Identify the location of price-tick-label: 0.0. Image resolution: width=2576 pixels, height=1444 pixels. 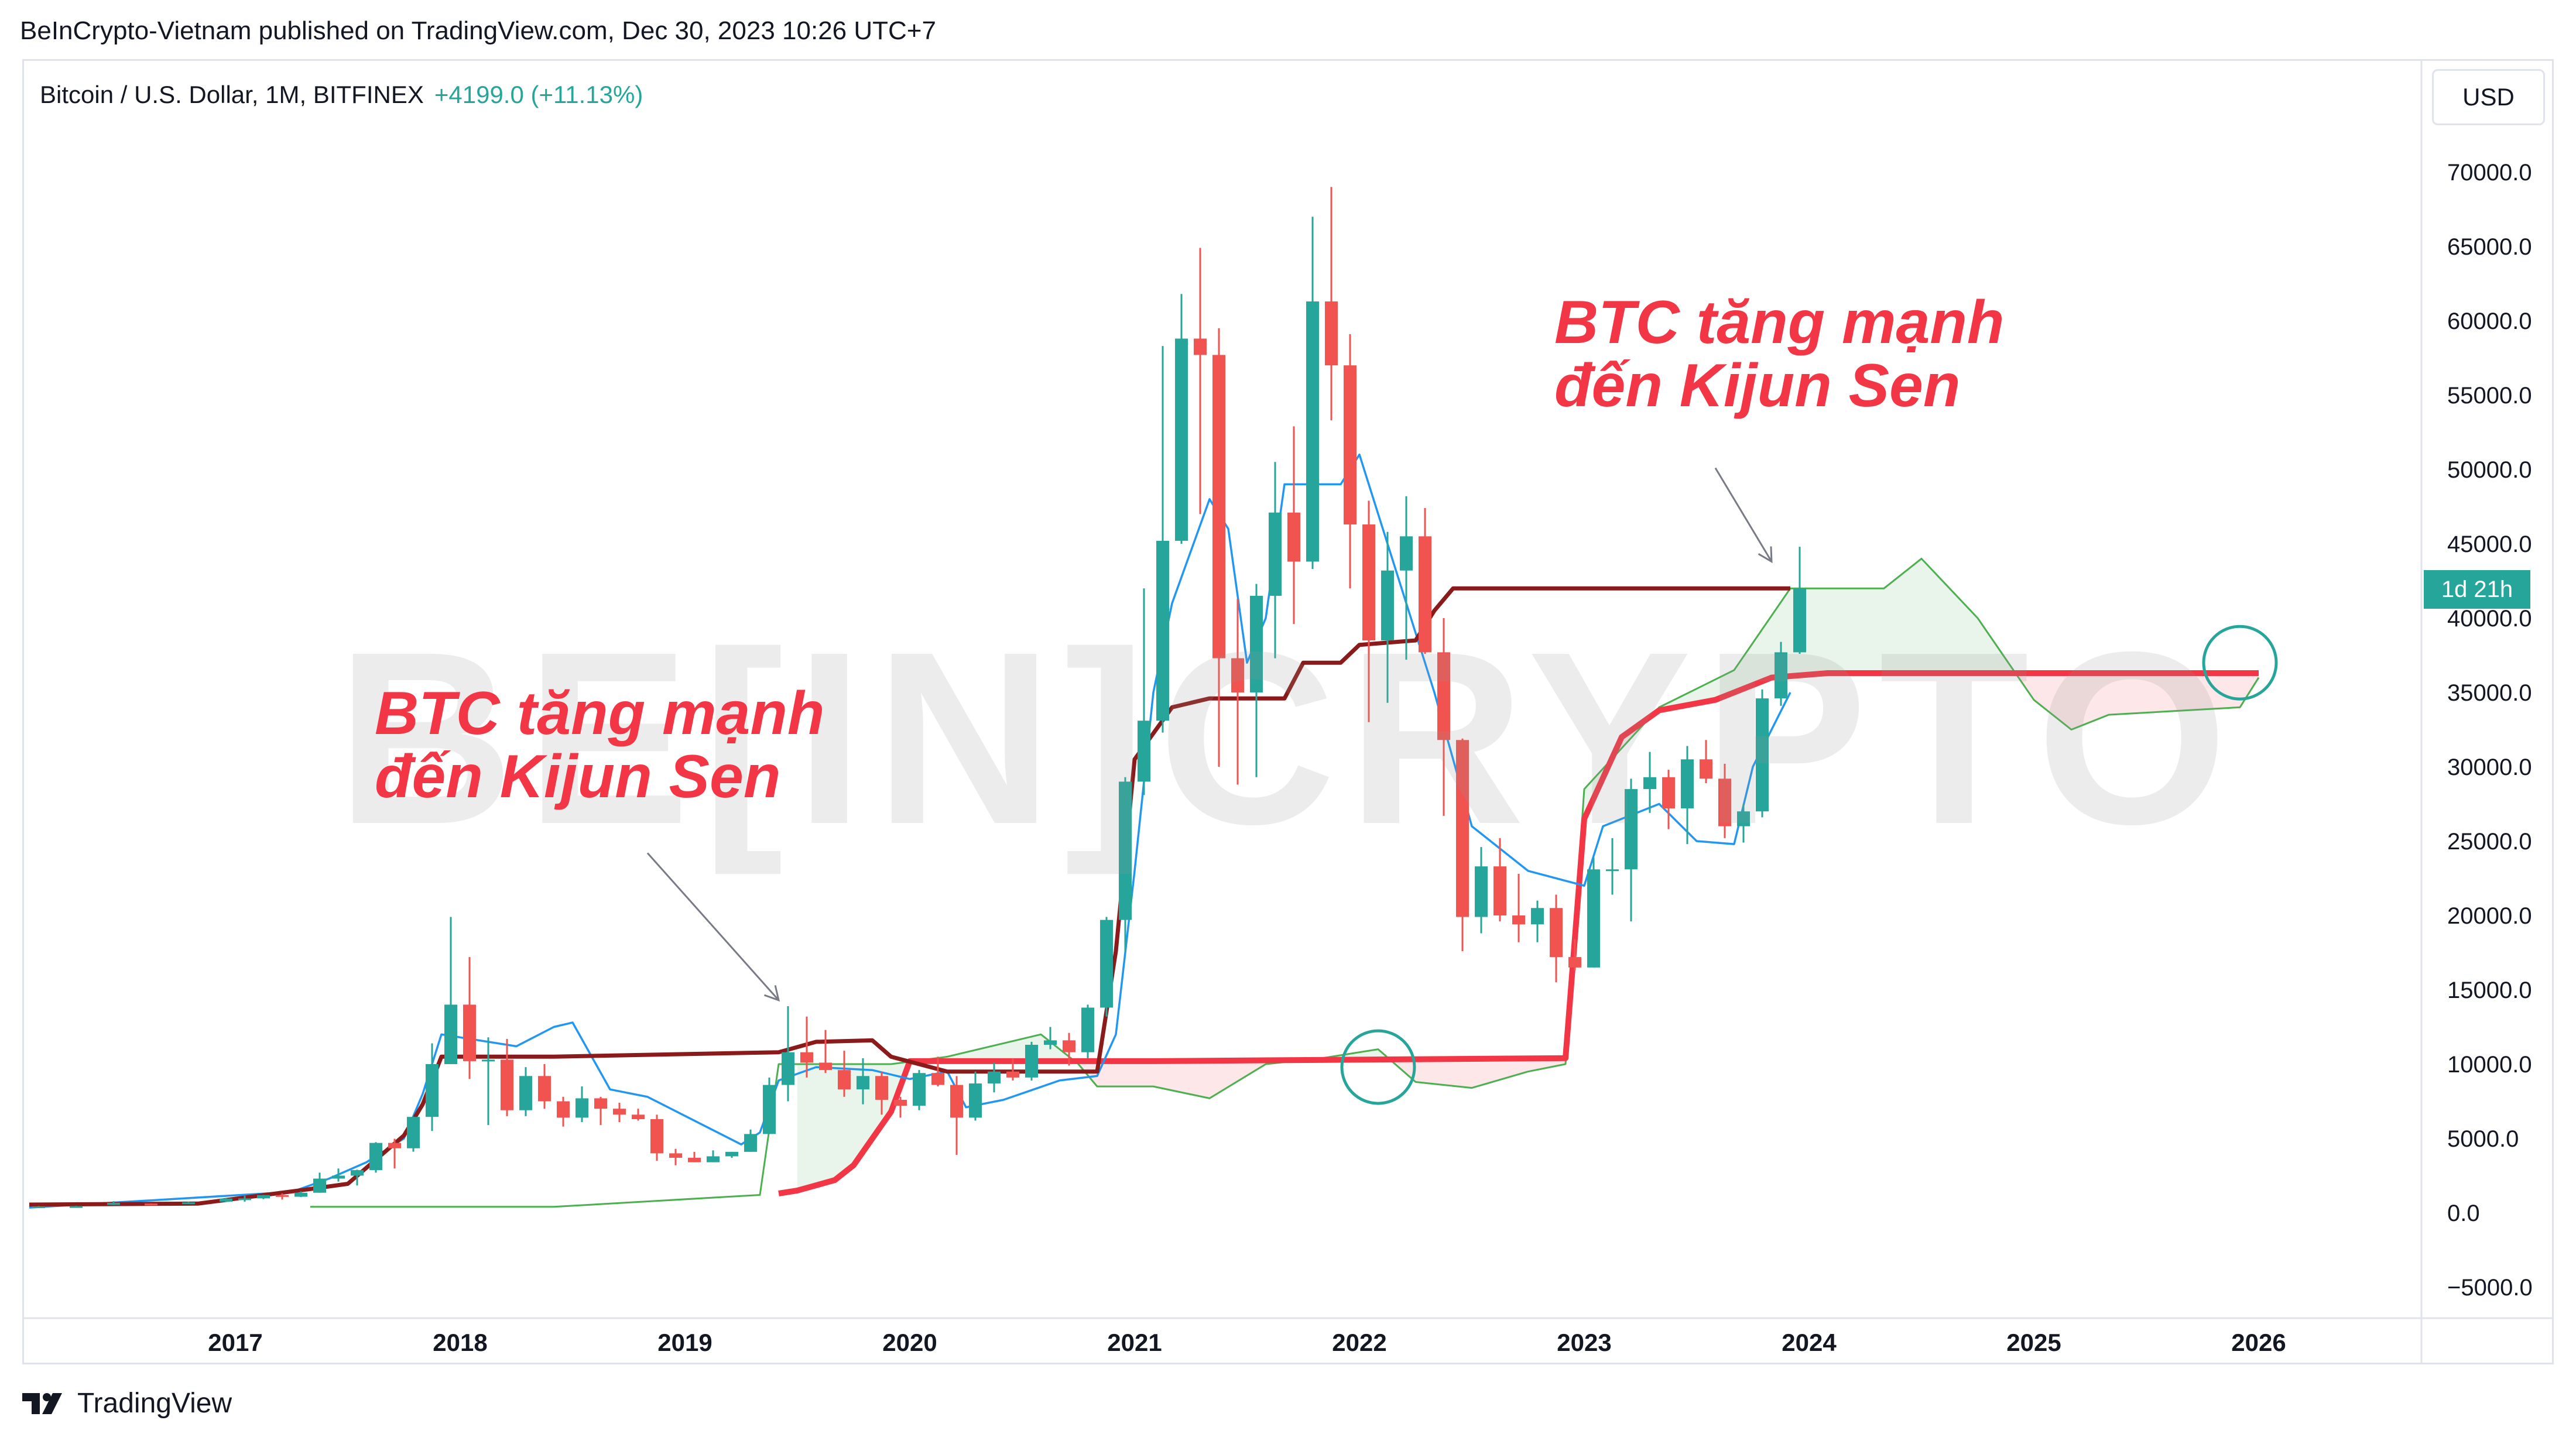
(2463, 1213).